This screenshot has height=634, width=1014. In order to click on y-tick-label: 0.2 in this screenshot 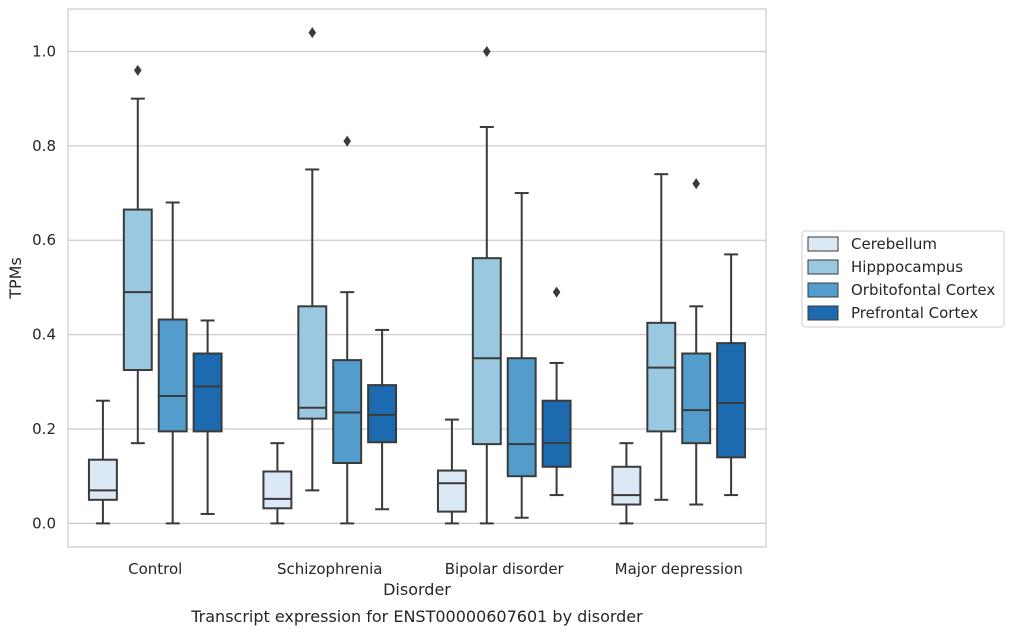, I will do `click(44, 429)`.